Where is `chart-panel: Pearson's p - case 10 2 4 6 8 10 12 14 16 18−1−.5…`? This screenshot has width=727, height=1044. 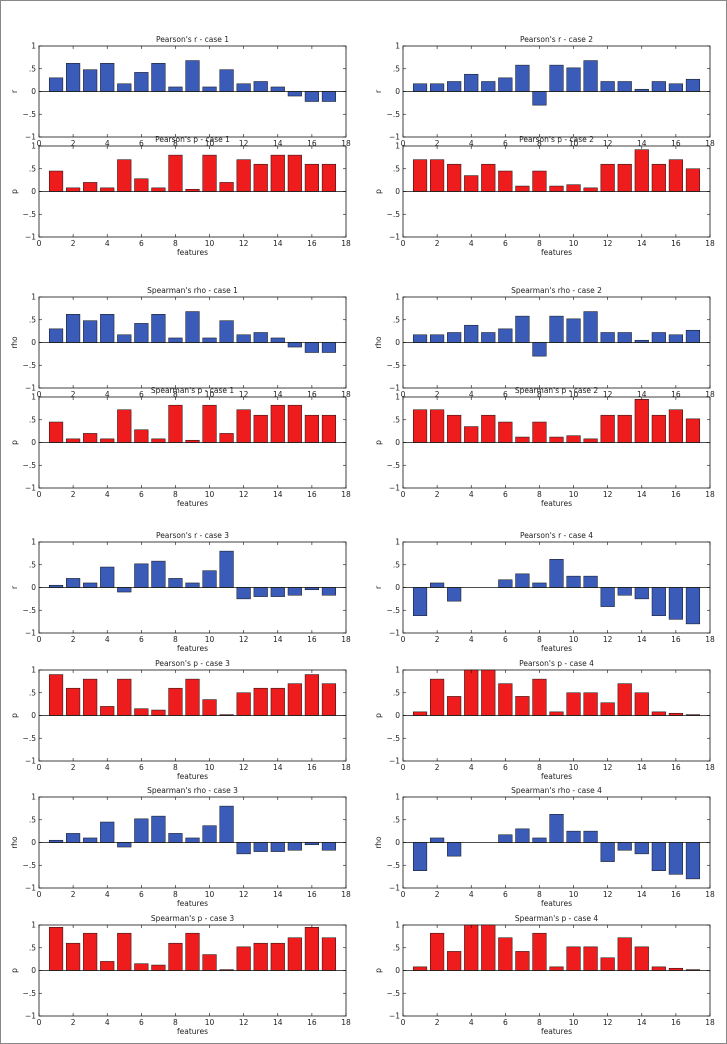
chart-panel: Pearson's p - case 10 2 4 6 8 10 12 14 16 18−1−.5… is located at coordinates (180, 196).